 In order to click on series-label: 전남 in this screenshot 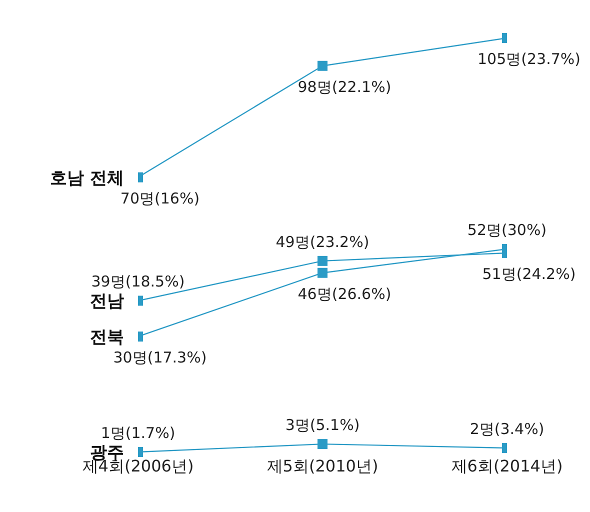, I will do `click(107, 302)`.